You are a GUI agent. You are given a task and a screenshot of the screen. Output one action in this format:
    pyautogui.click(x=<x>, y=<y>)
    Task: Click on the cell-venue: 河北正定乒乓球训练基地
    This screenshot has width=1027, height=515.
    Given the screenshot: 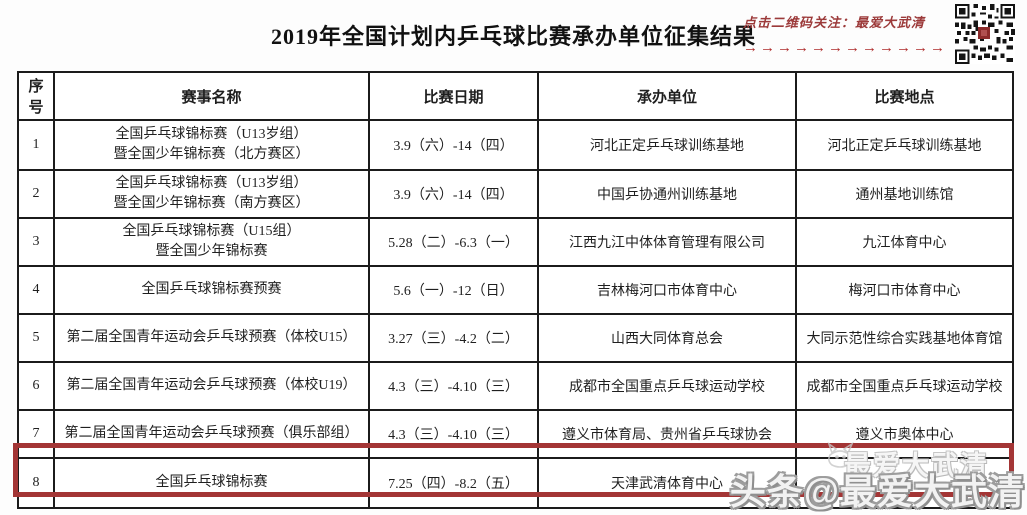 What is the action you would take?
    pyautogui.click(x=904, y=145)
    